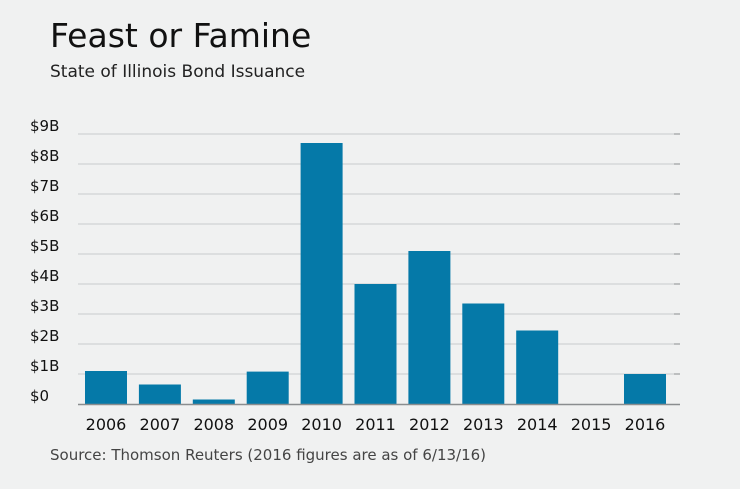 This screenshot has width=740, height=489. I want to click on y-tick-label: $7B, so click(44, 186).